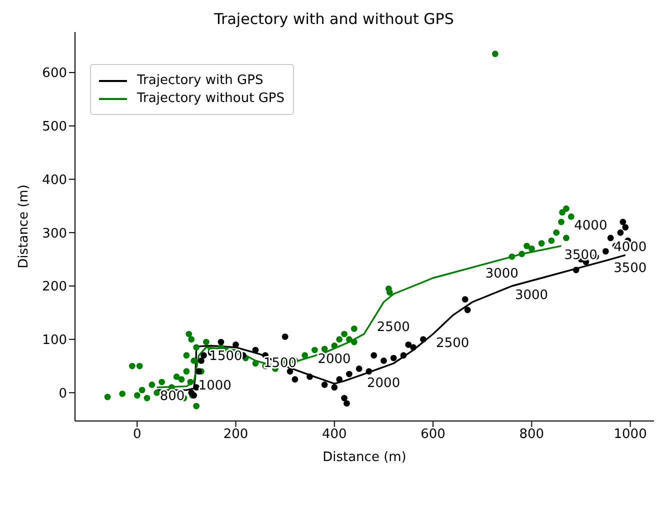 The width and height of the screenshot is (668, 524). What do you see at coordinates (334, 19) in the screenshot?
I see `chart-title: Trajectory with and without GPS` at bounding box center [334, 19].